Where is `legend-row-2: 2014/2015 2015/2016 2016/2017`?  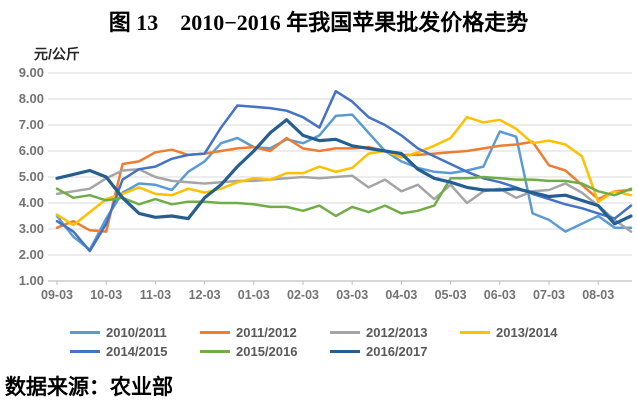
legend-row-2: 2014/2015 2015/2016 2016/2017 is located at coordinates (353, 351).